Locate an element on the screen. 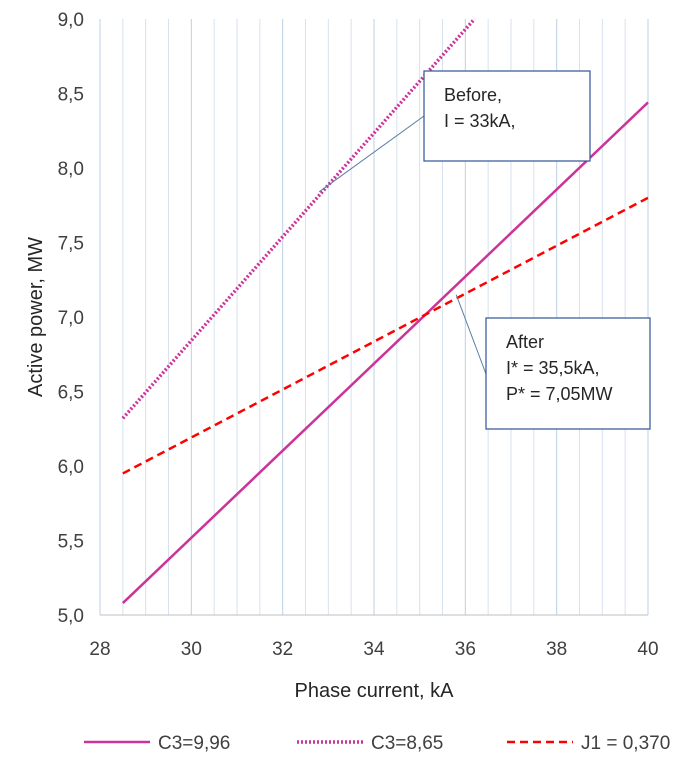 This screenshot has height=758, width=686. y-tick-label: 8,0 is located at coordinates (71, 169).